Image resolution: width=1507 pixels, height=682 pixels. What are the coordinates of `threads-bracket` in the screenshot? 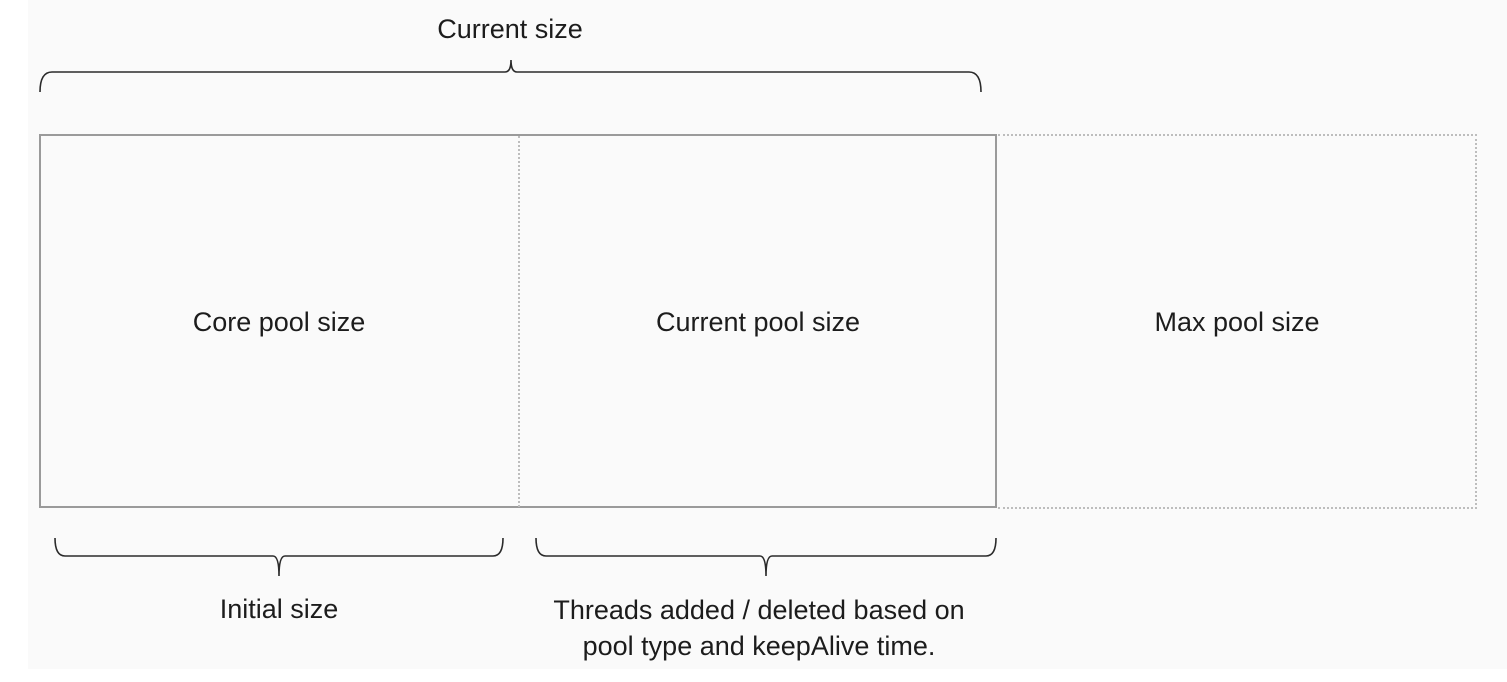 It's located at (766, 557).